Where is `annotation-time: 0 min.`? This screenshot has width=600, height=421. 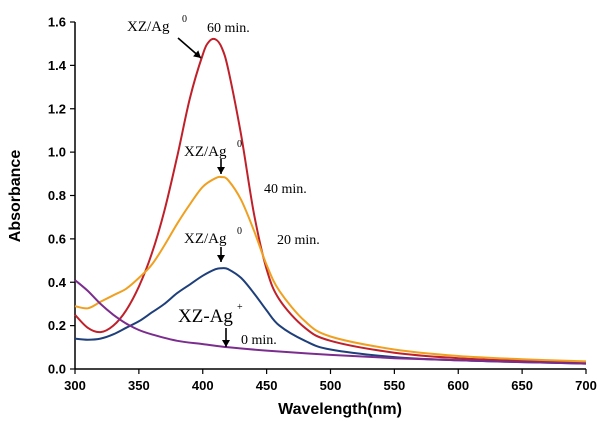
annotation-time: 0 min. is located at coordinates (259, 340).